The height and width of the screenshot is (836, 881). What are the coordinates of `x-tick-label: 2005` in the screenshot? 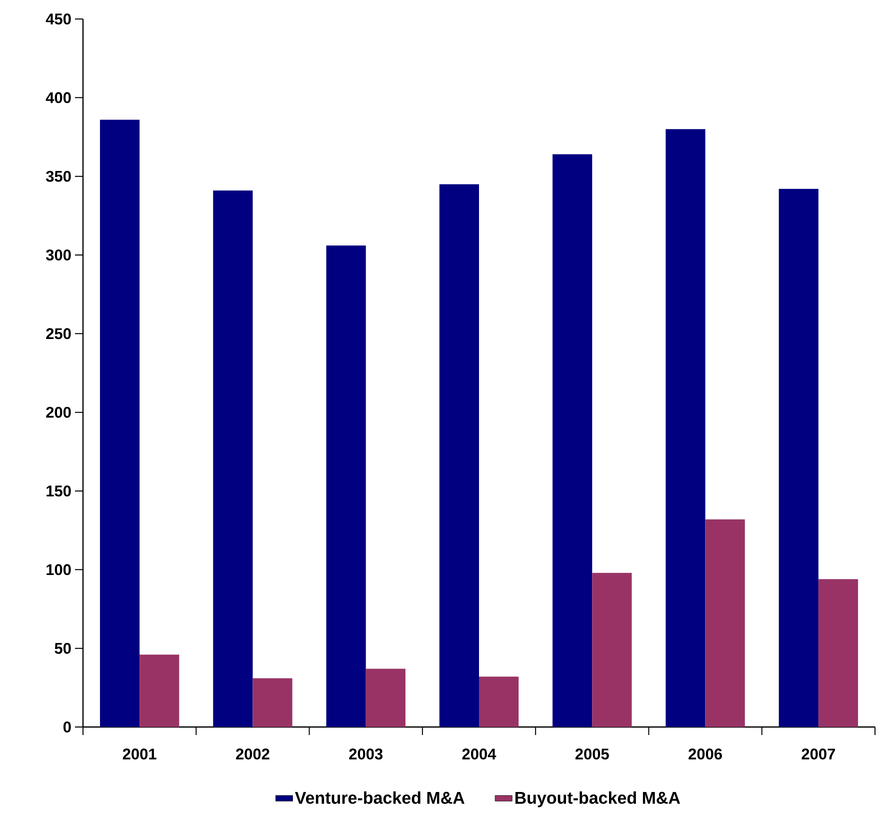 It's located at (592, 754).